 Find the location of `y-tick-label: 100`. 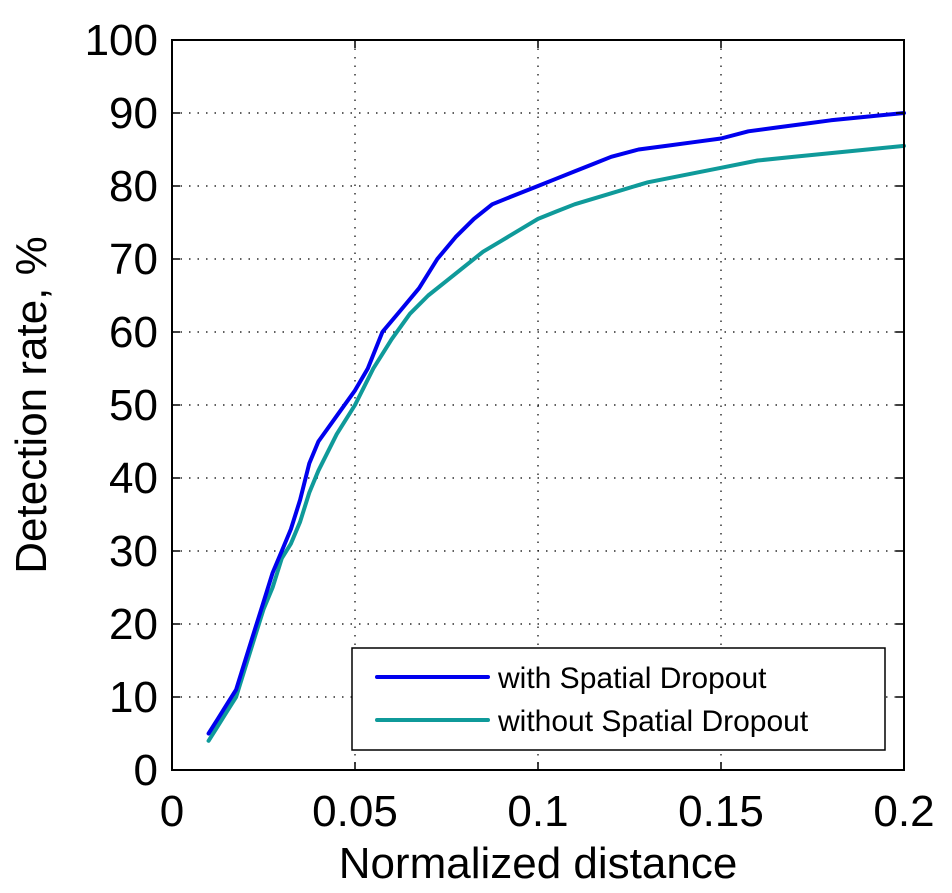

y-tick-label: 100 is located at coordinates (121, 40).